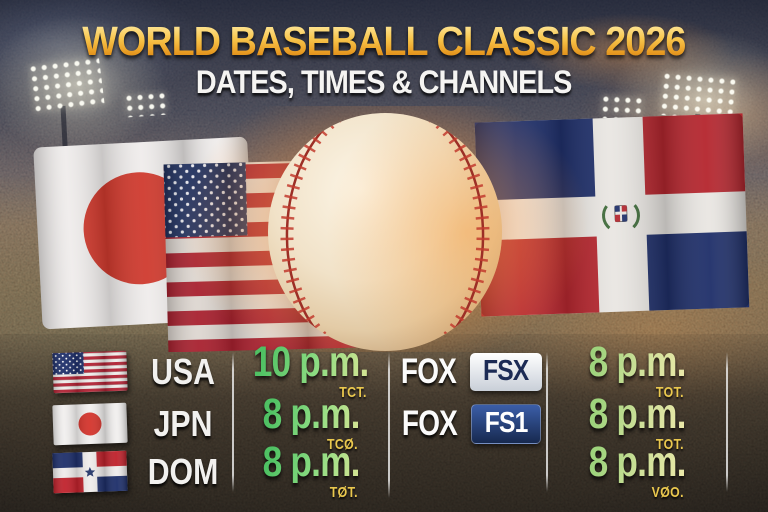 The height and width of the screenshot is (512, 768). I want to click on country-code: USA, so click(183, 371).